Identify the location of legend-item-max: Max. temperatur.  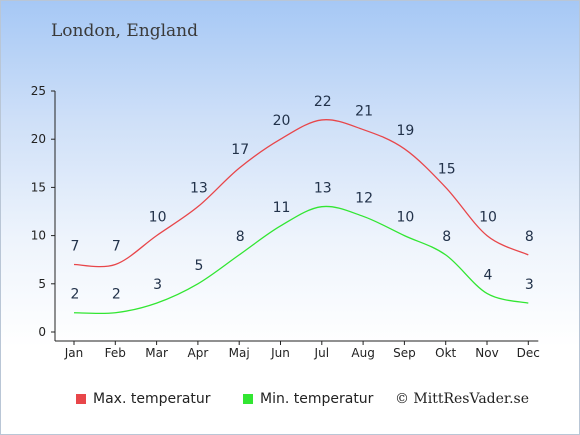
(143, 399).